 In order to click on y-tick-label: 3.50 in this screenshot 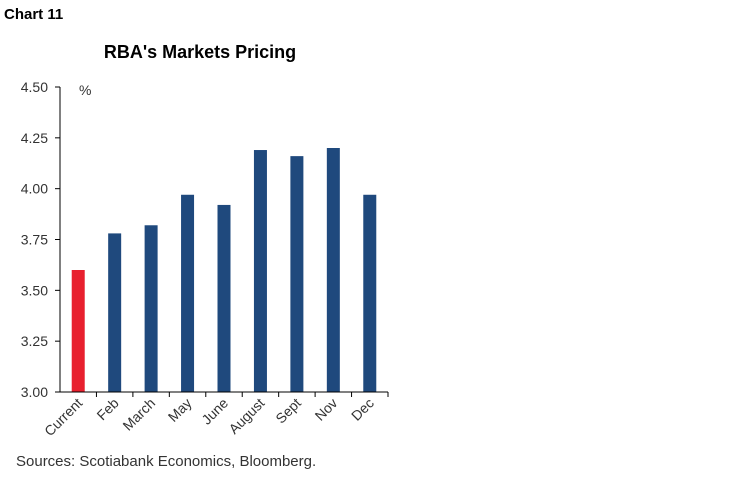, I will do `click(34, 290)`.